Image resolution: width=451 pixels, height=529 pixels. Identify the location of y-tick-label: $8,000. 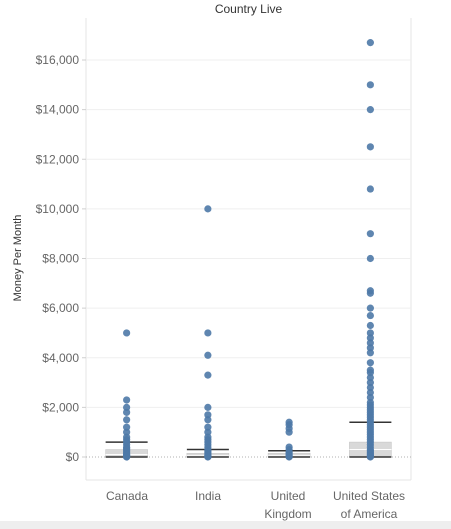
(60, 259).